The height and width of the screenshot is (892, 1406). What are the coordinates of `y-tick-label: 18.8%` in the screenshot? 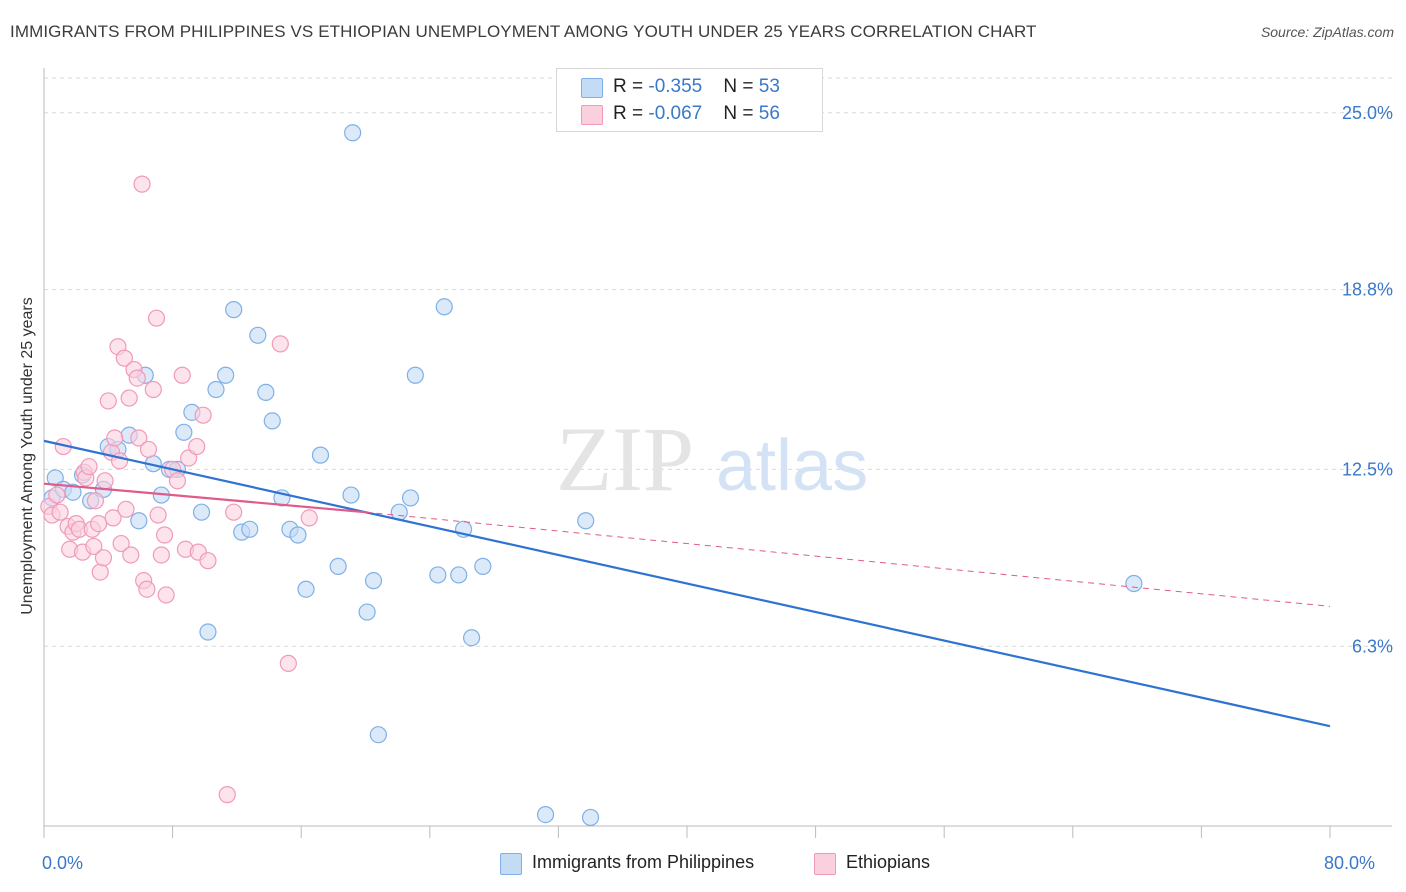 It's located at (1367, 290).